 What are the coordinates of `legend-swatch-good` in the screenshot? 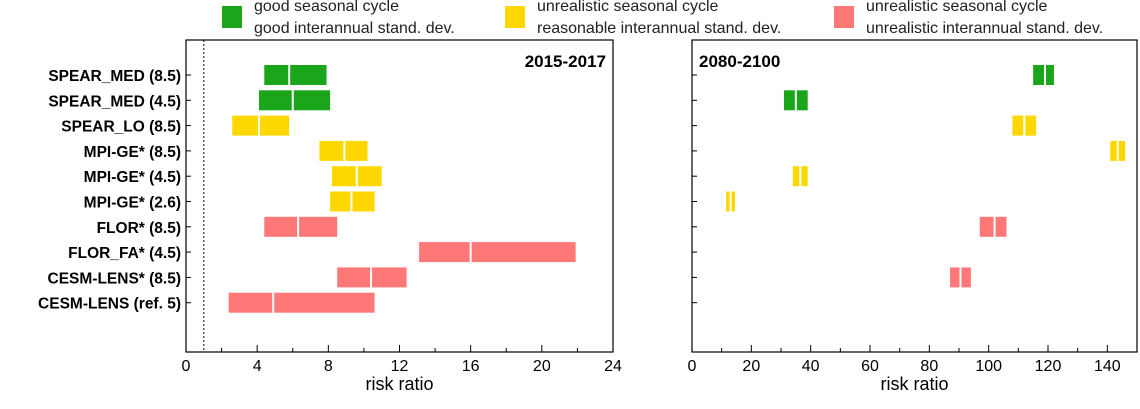 It's located at (232, 17).